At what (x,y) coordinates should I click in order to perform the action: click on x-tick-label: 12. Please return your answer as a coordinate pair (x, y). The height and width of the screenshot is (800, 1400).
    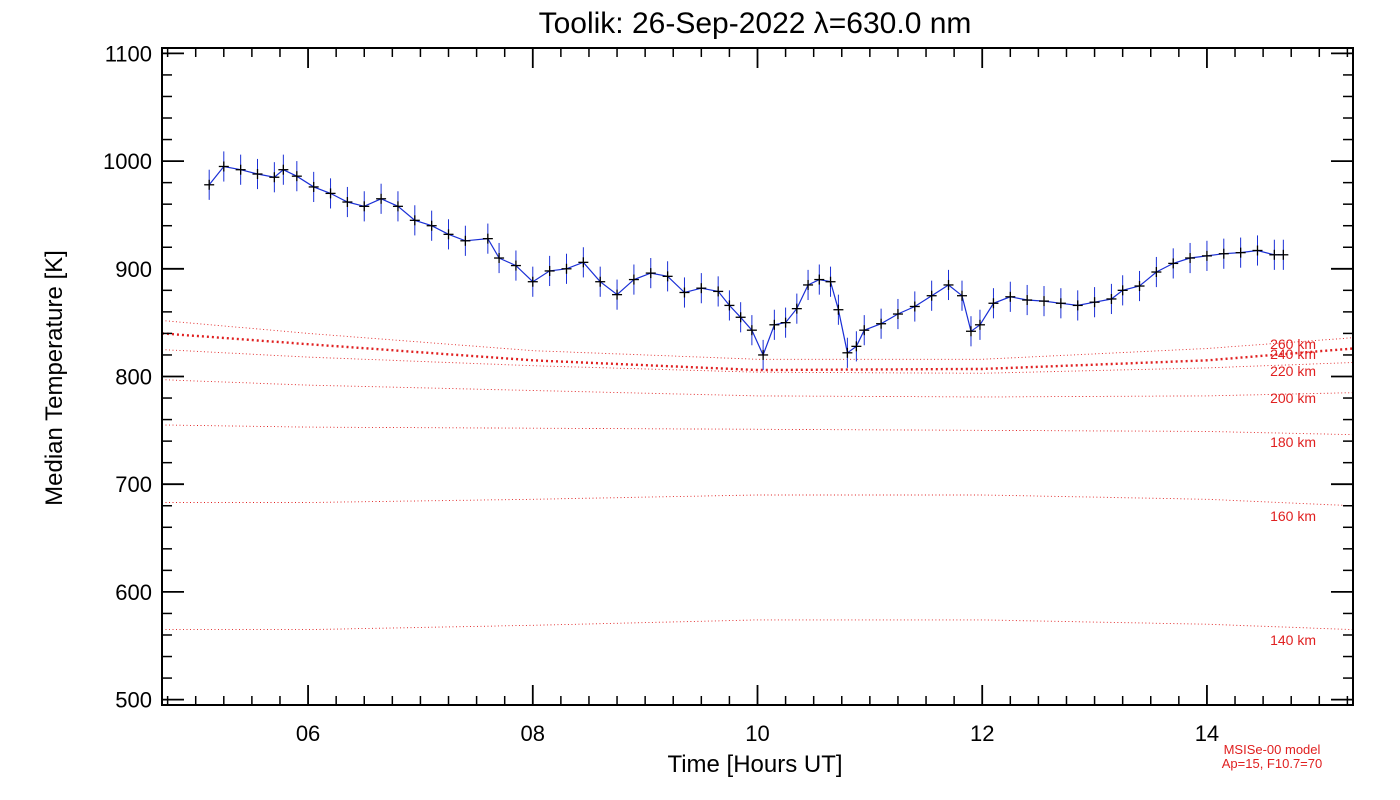
    Looking at the image, I should click on (982, 733).